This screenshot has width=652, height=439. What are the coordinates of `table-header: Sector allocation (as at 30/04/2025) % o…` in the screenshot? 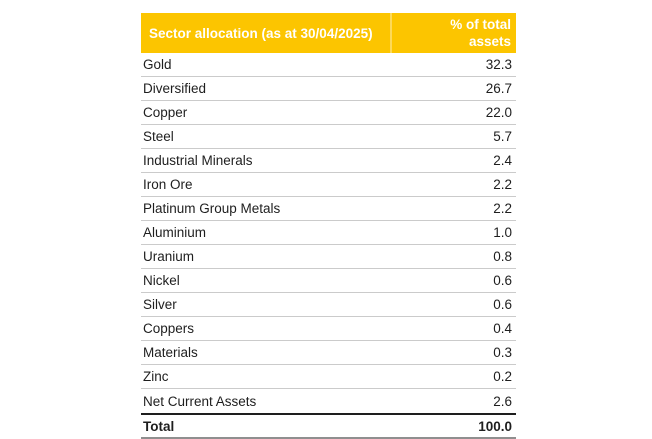 It's located at (328, 33).